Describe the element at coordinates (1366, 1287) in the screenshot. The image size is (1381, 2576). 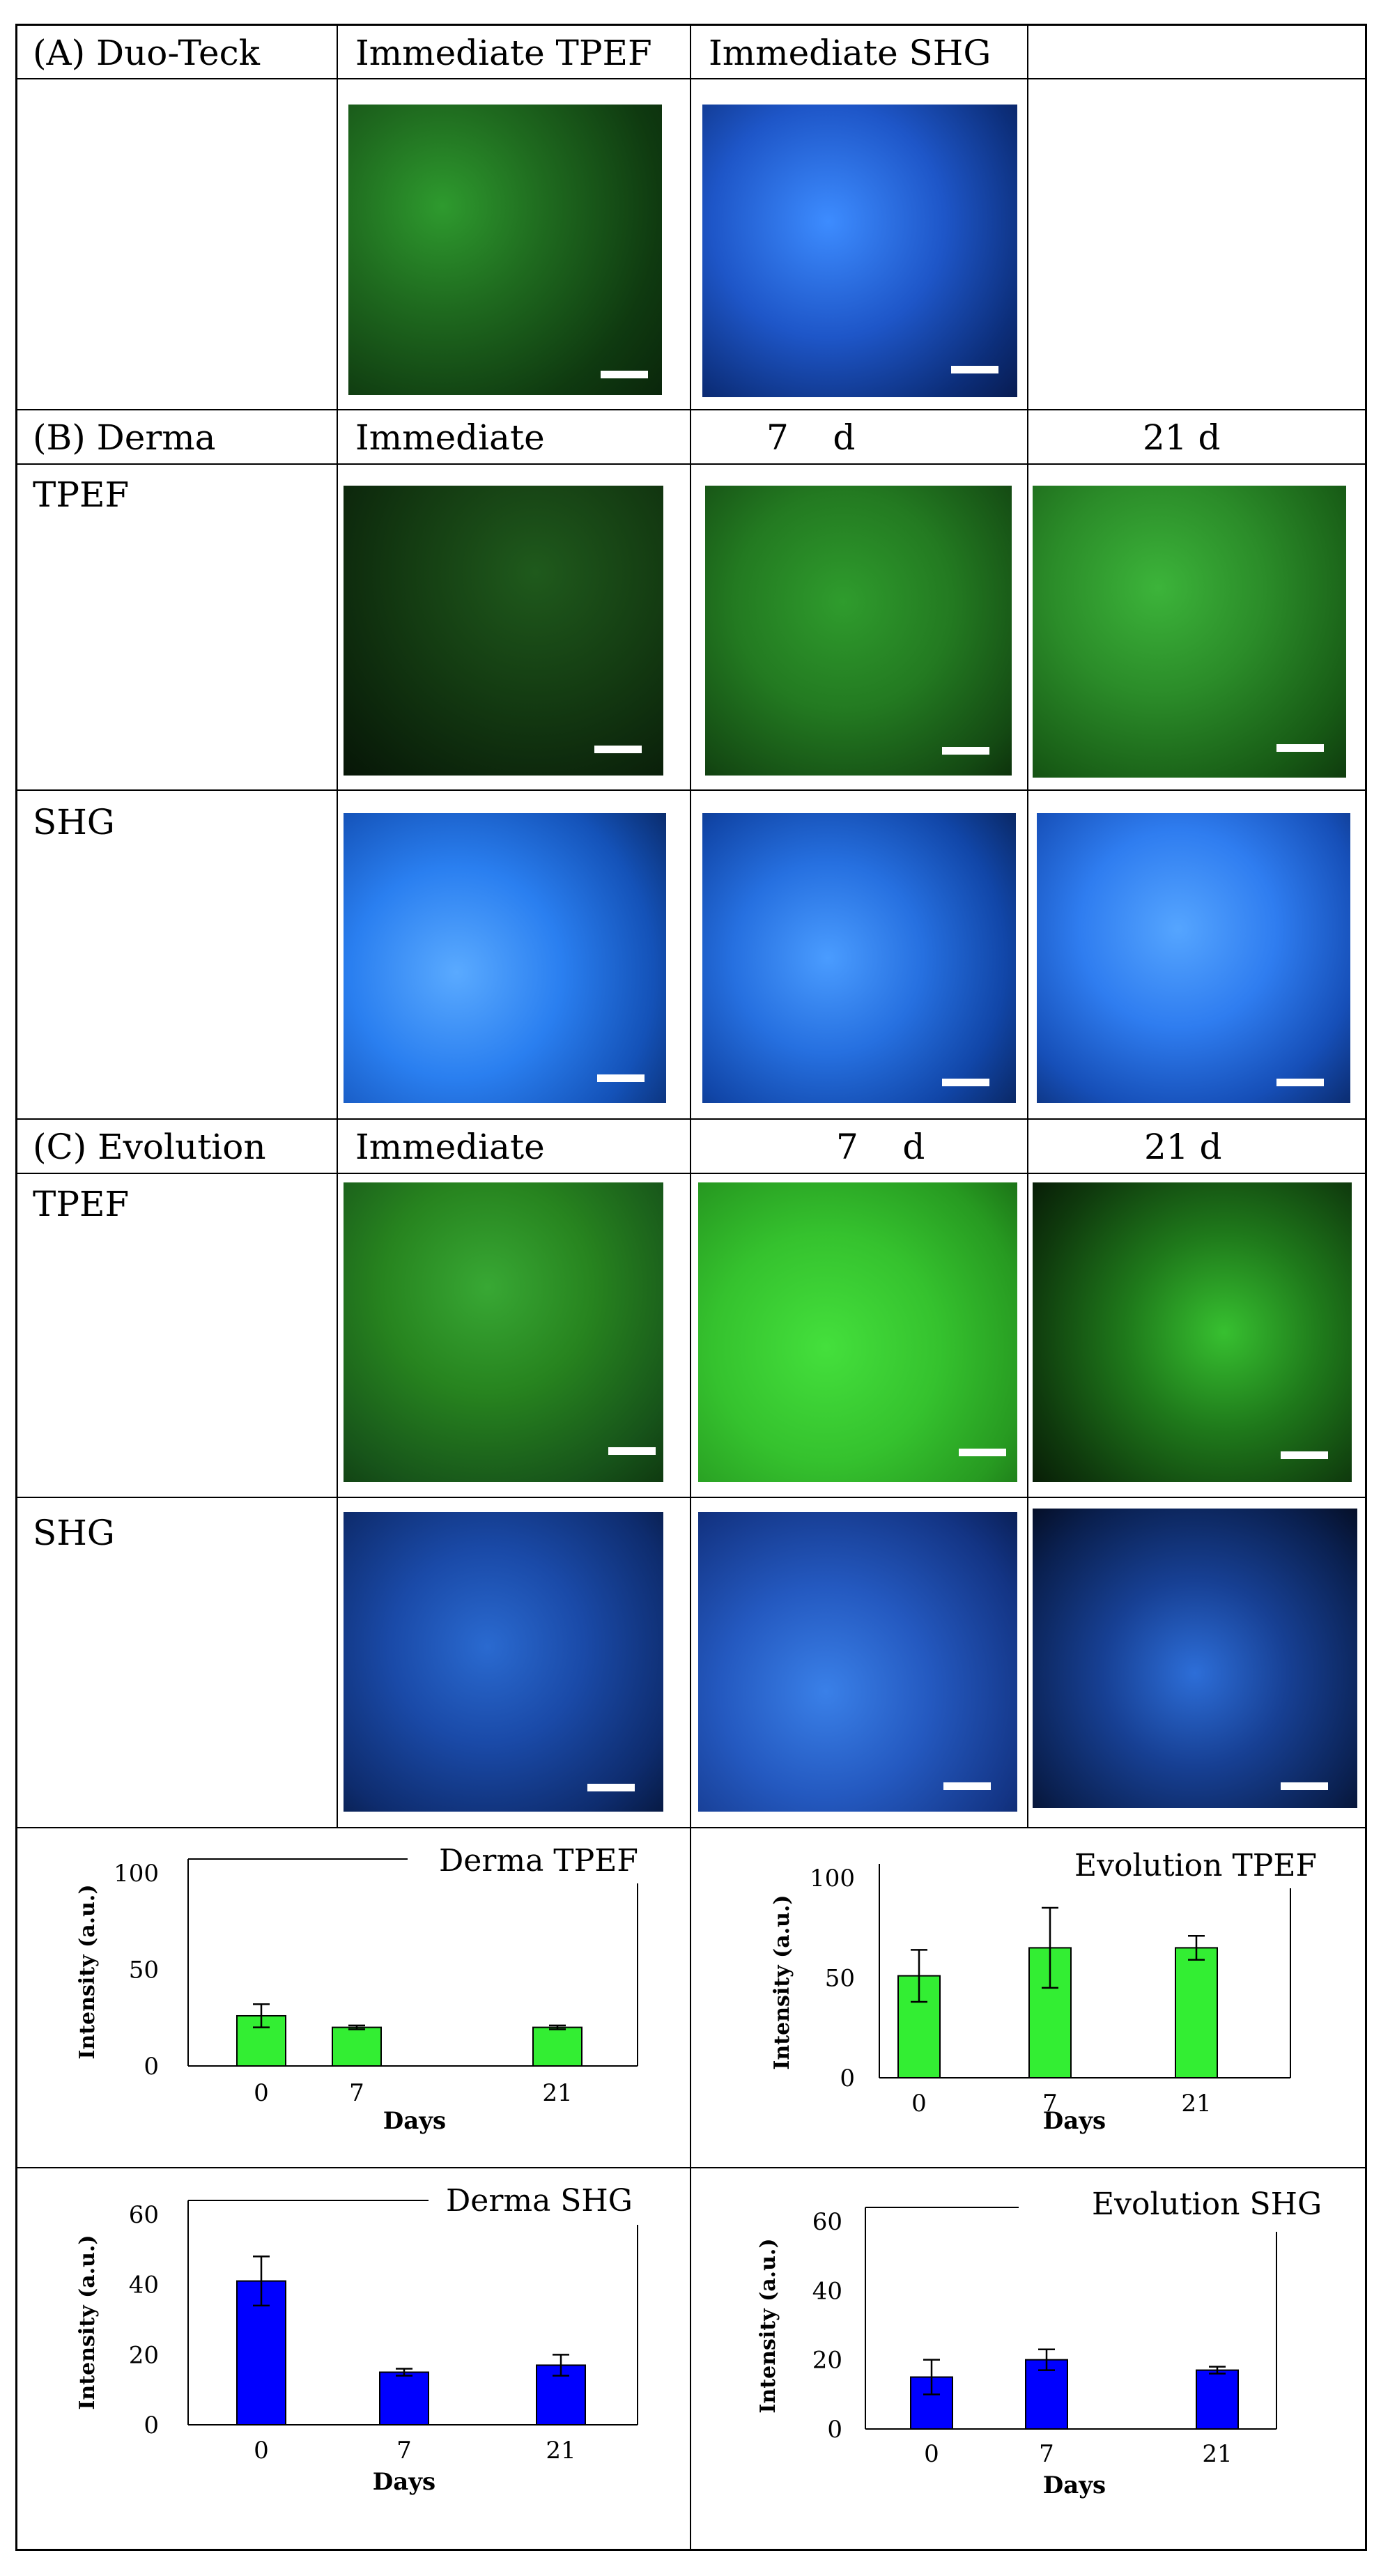
I see `table-border-right` at that location.